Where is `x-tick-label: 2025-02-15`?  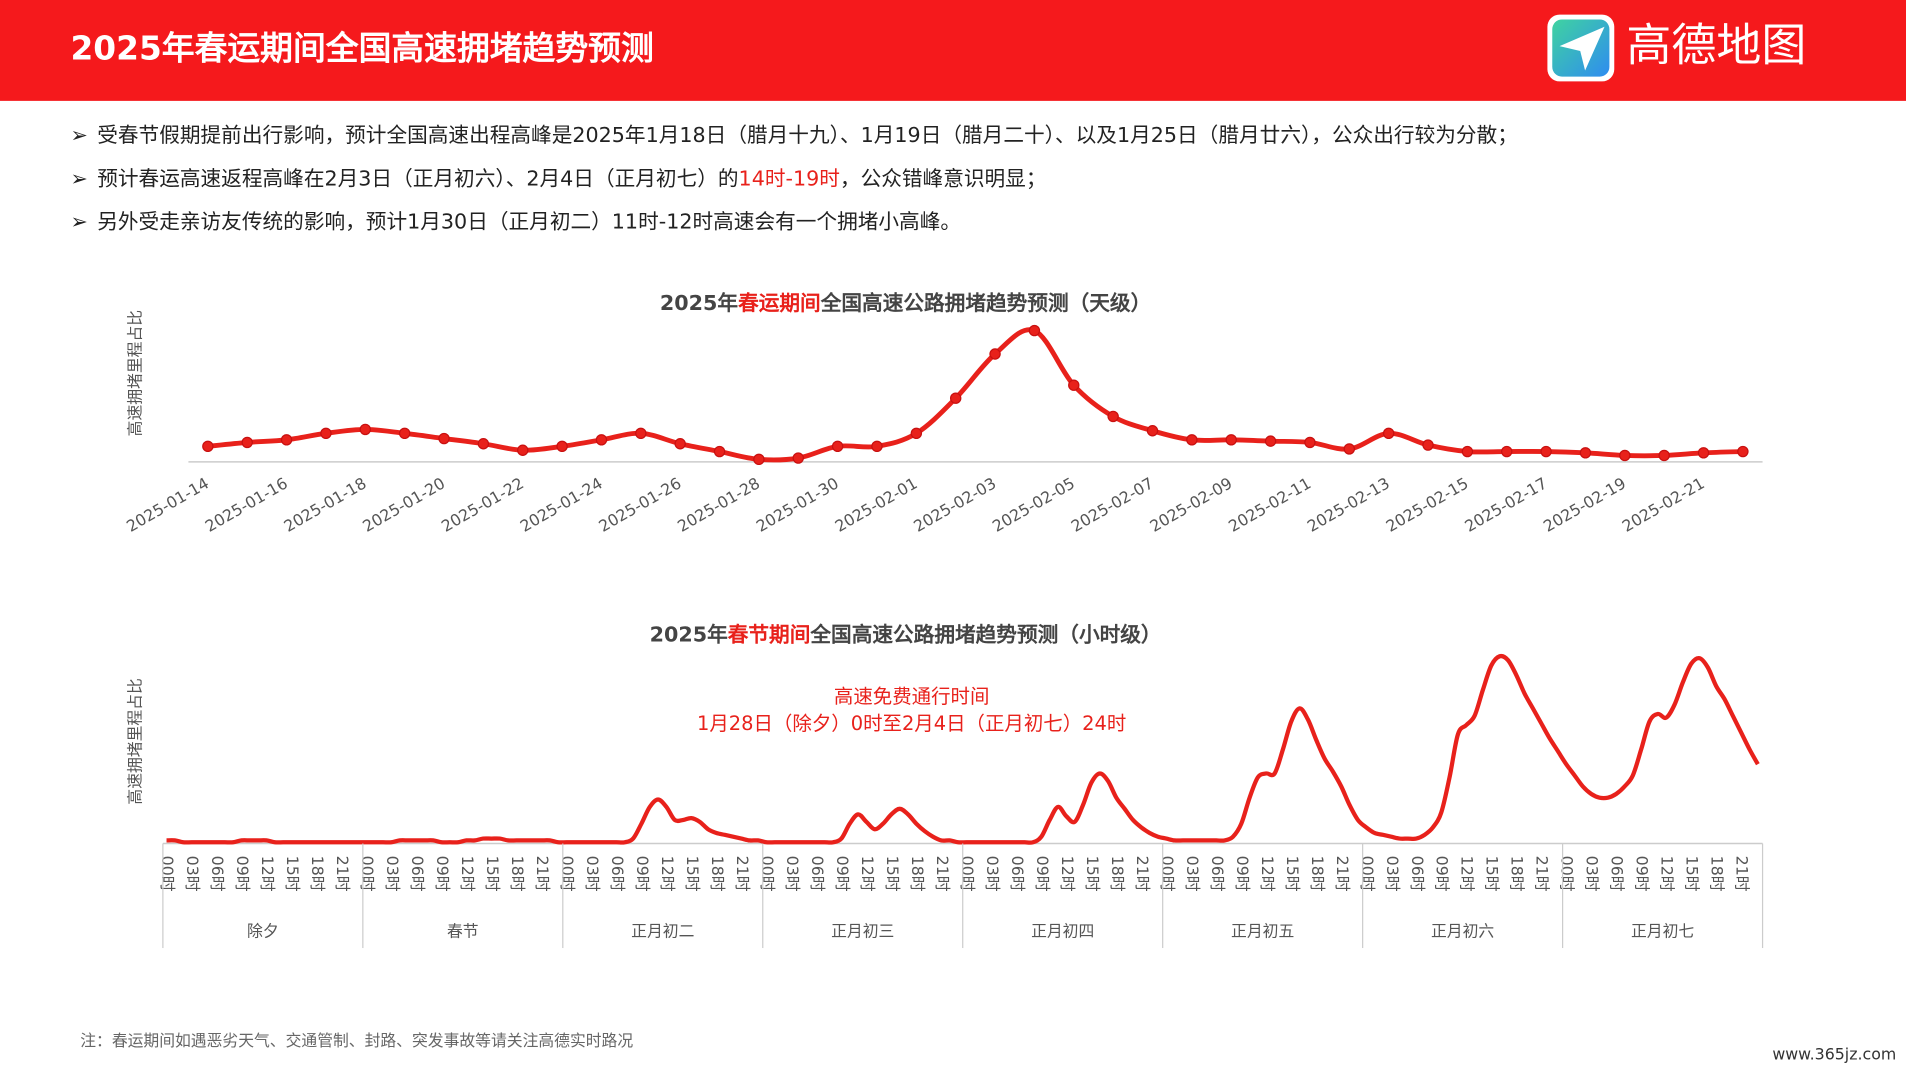 x-tick-label: 2025-02-15 is located at coordinates (1427, 504).